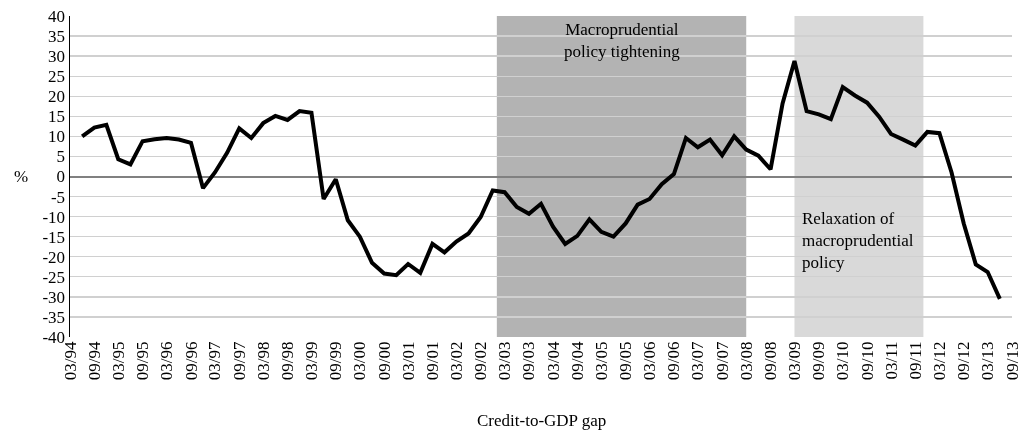  Describe the element at coordinates (167, 361) in the screenshot. I see `x-tick-label: 03/96` at that location.